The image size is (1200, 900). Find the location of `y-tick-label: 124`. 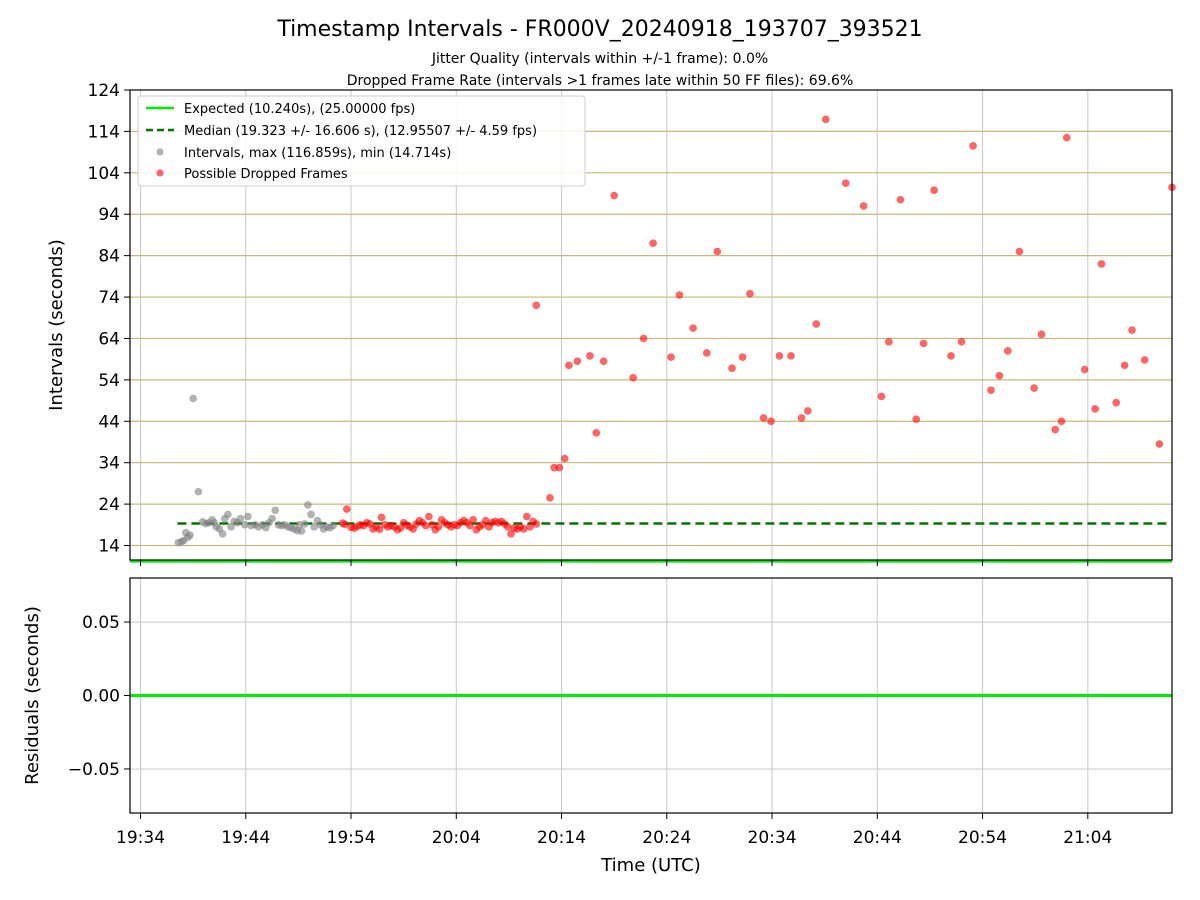

y-tick-label: 124 is located at coordinates (104, 91).